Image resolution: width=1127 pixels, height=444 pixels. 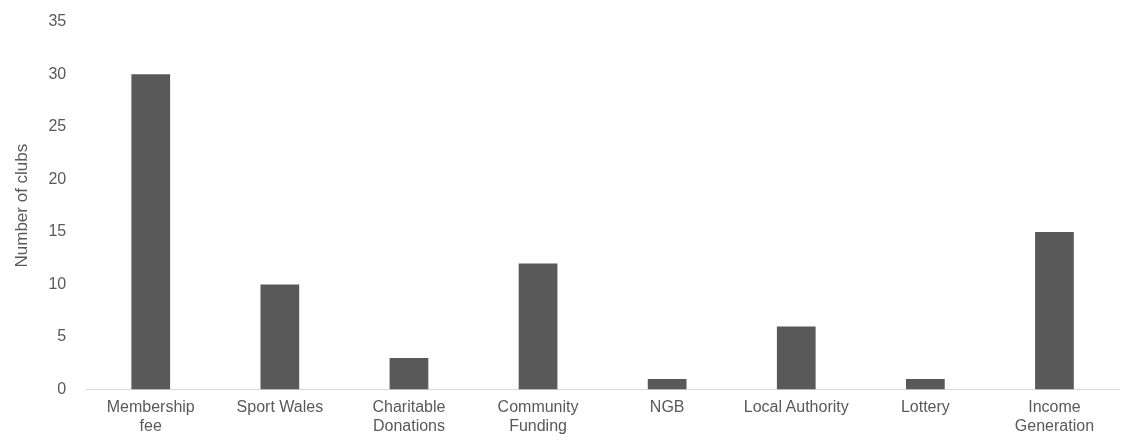 What do you see at coordinates (57, 21) in the screenshot?
I see `y-tick-label: 35` at bounding box center [57, 21].